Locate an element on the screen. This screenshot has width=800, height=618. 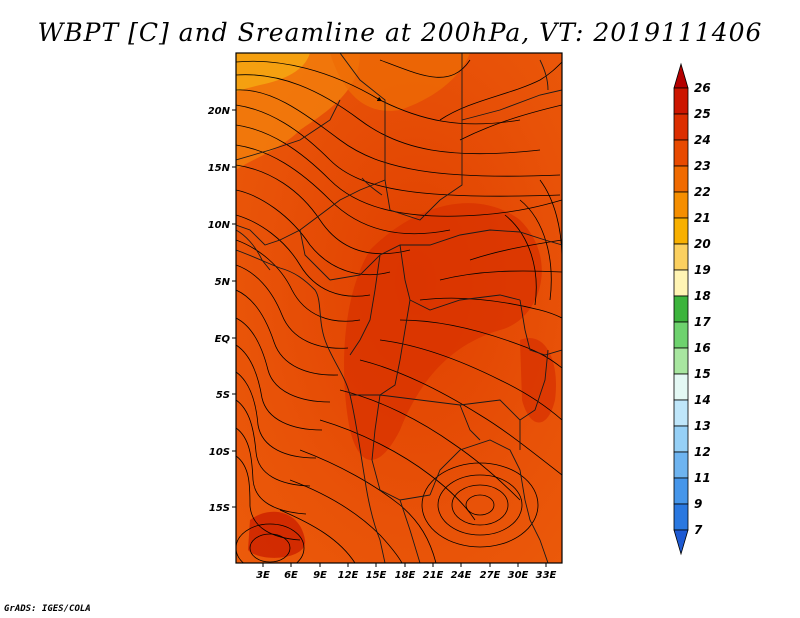
lat-label: 15S is located at coordinates (219, 508).